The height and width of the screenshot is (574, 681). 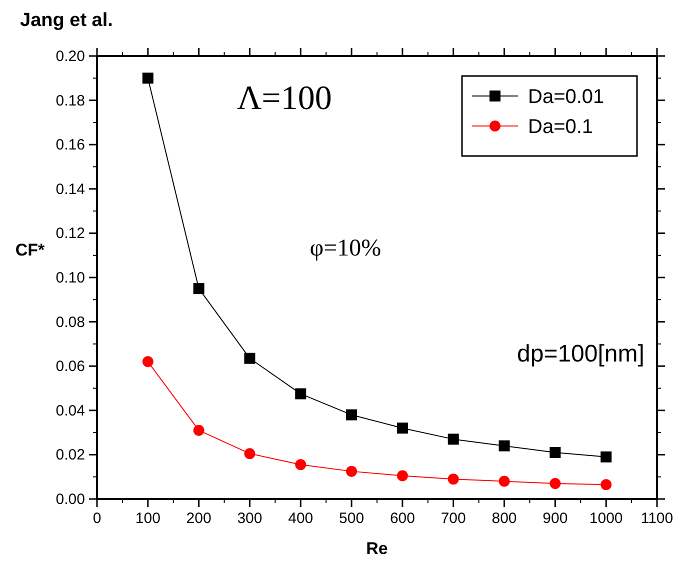 I want to click on y-tick-label: 0.04, so click(x=70, y=411).